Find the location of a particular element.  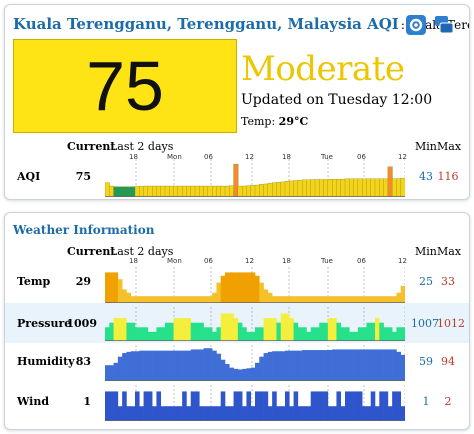

tick-label: 06 is located at coordinates (361, 261).